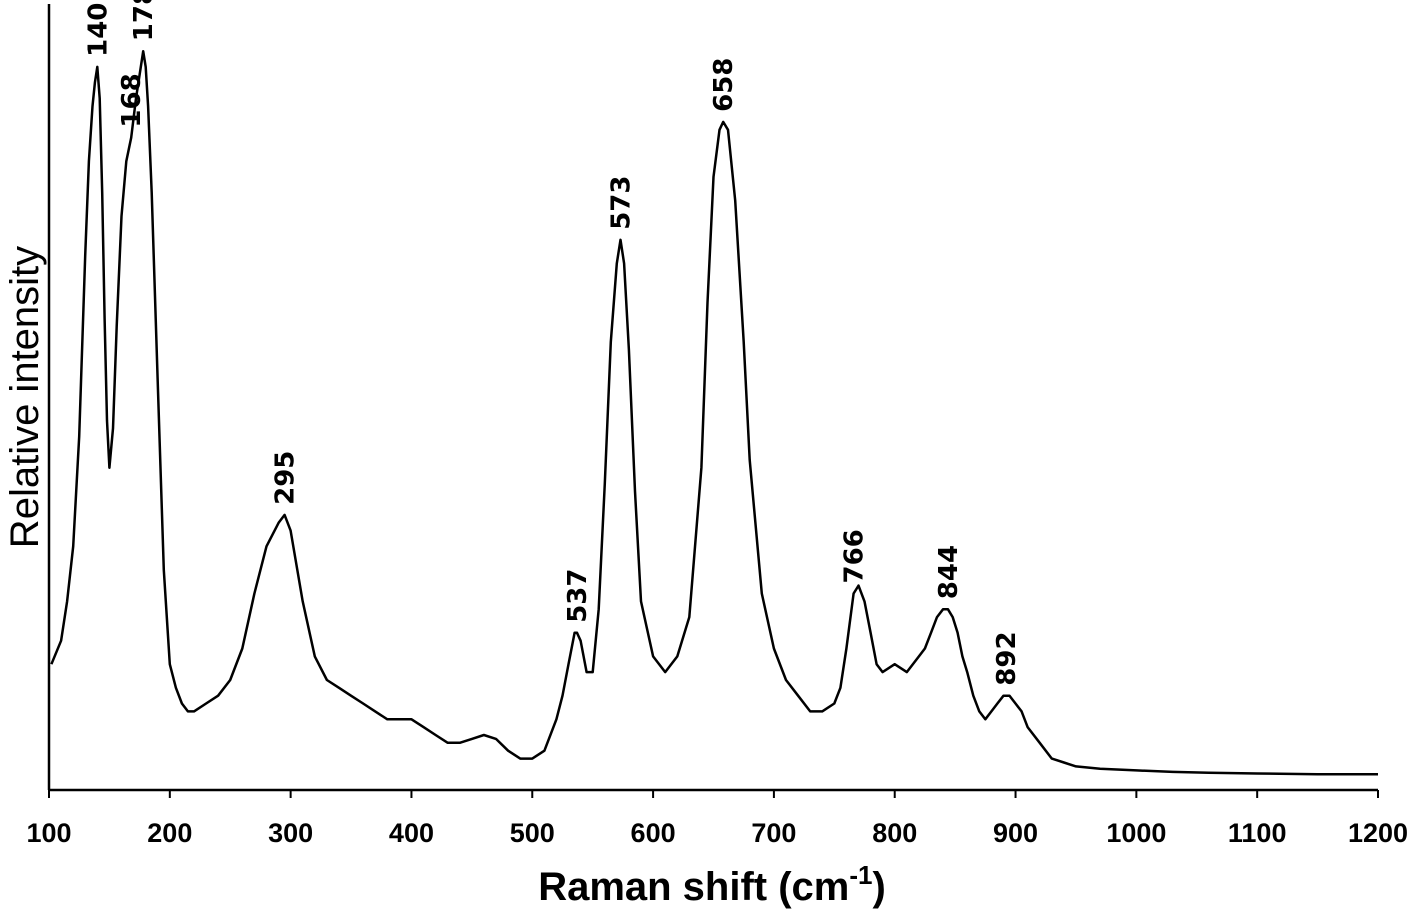 Image resolution: width=1418 pixels, height=917 pixels. Describe the element at coordinates (773, 833) in the screenshot. I see `x-tick-label: 700` at that location.